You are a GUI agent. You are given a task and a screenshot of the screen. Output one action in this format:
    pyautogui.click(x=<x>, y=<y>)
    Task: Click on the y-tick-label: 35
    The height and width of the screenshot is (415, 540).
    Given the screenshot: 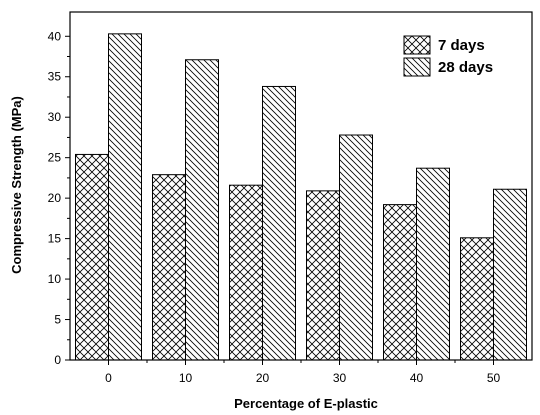 What is the action you would take?
    pyautogui.click(x=55, y=77)
    